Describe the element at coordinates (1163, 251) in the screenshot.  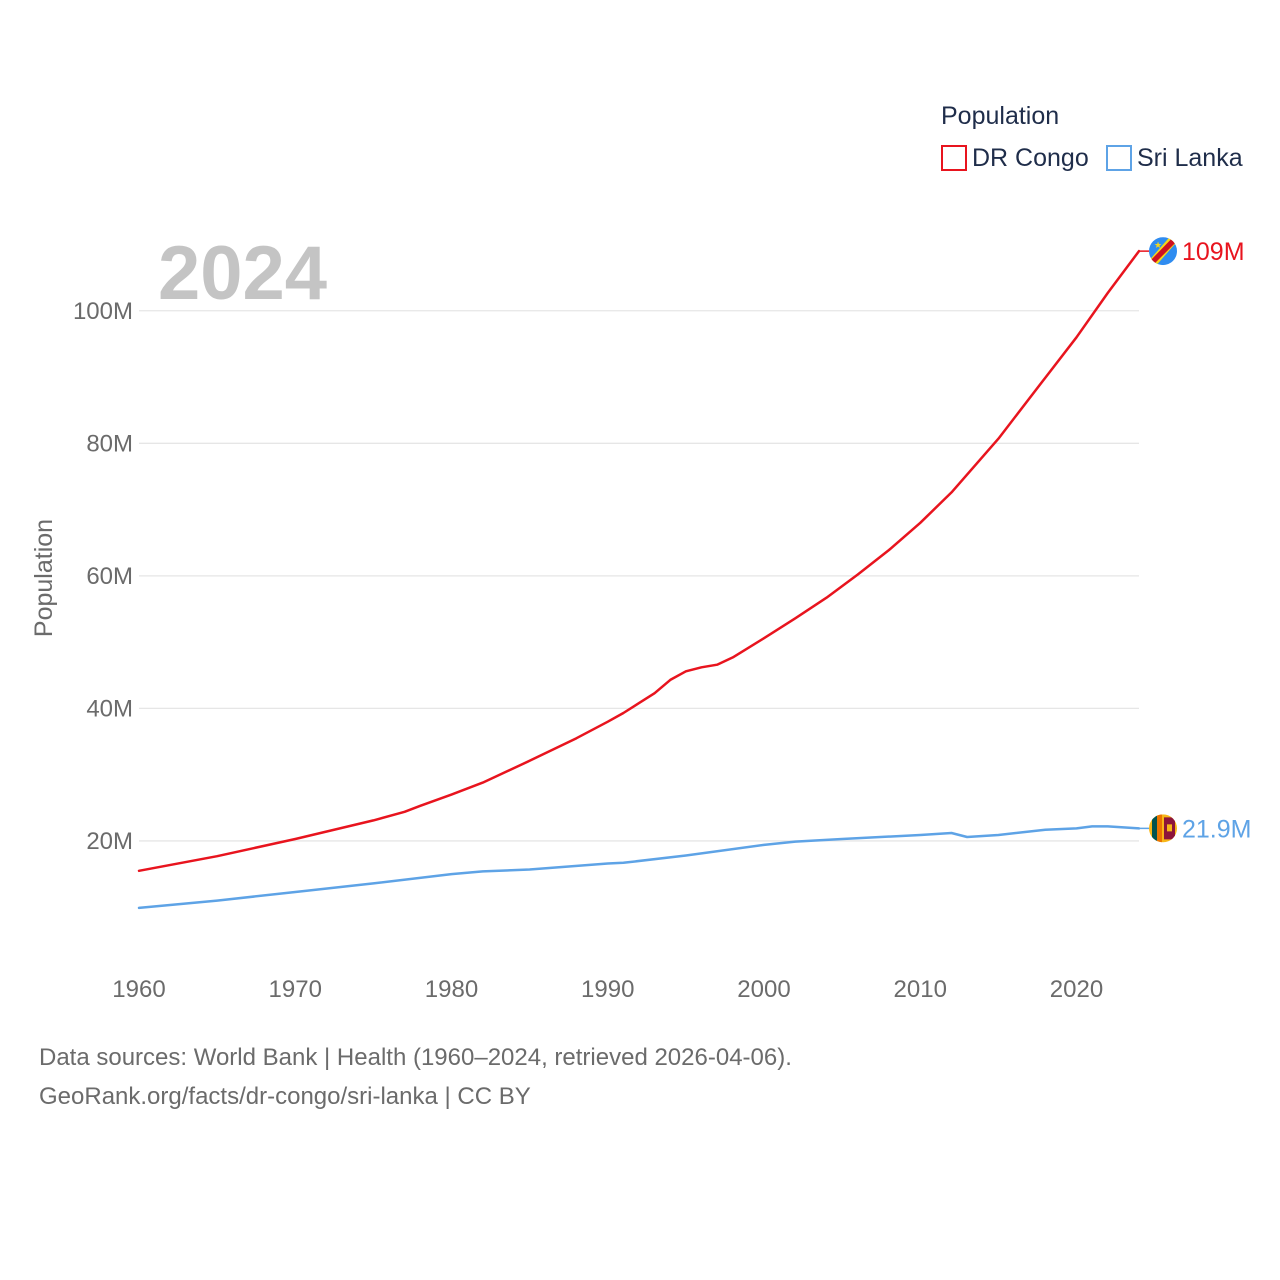
I see `dr-congo-flag-icon: ★` at that location.